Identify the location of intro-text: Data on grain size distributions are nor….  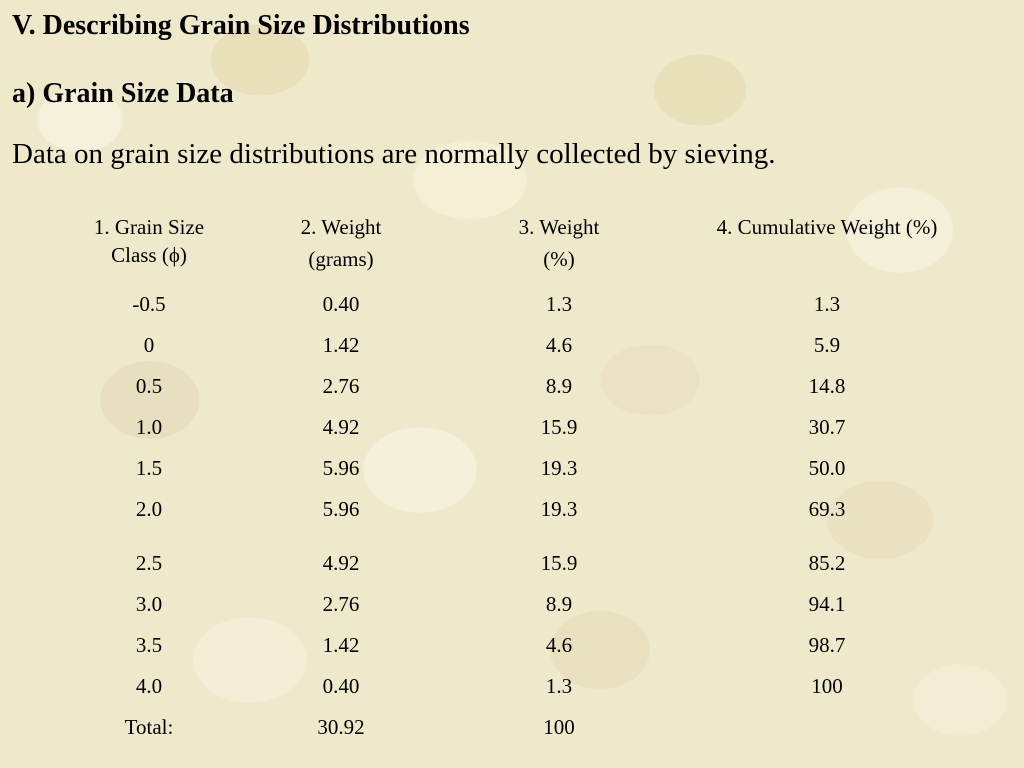
(394, 154).